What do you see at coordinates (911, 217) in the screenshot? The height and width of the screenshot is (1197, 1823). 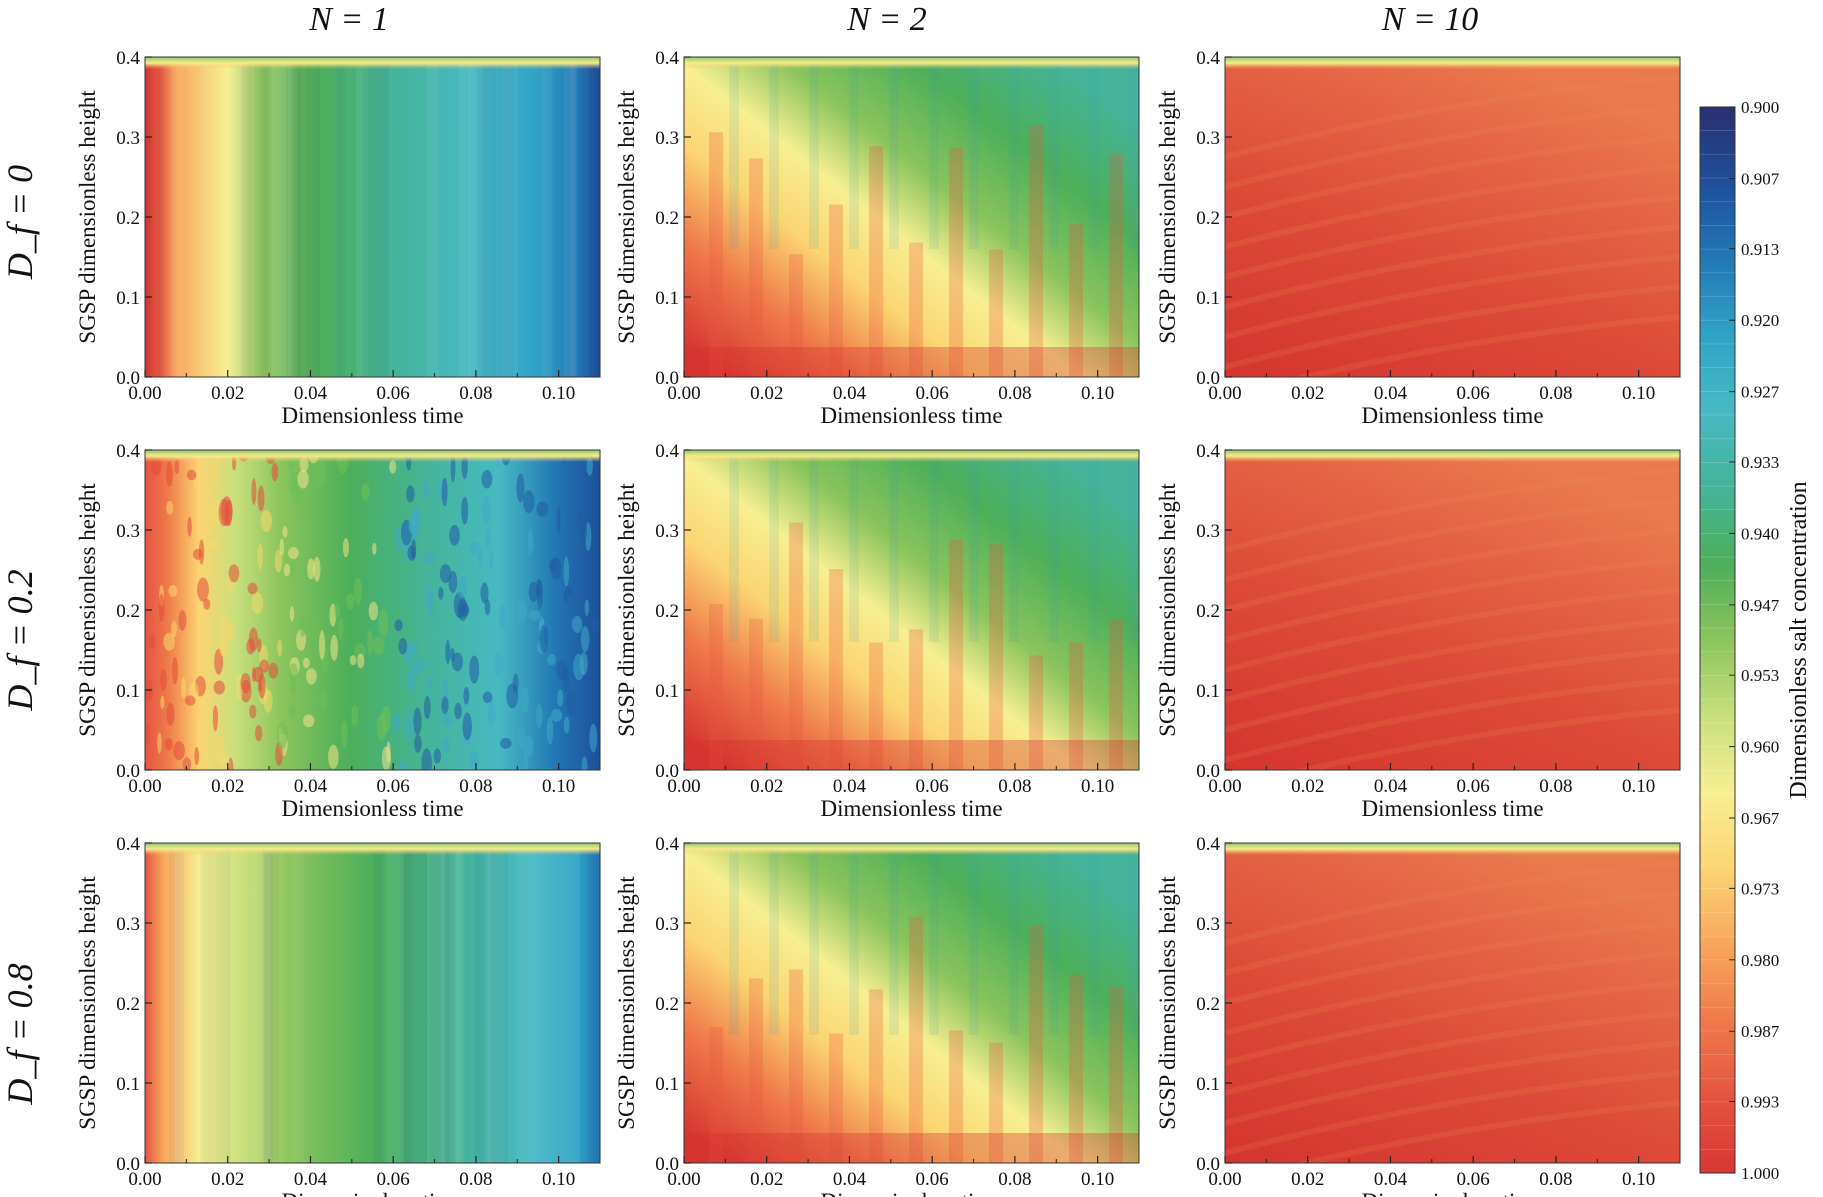 I see `contour-field` at bounding box center [911, 217].